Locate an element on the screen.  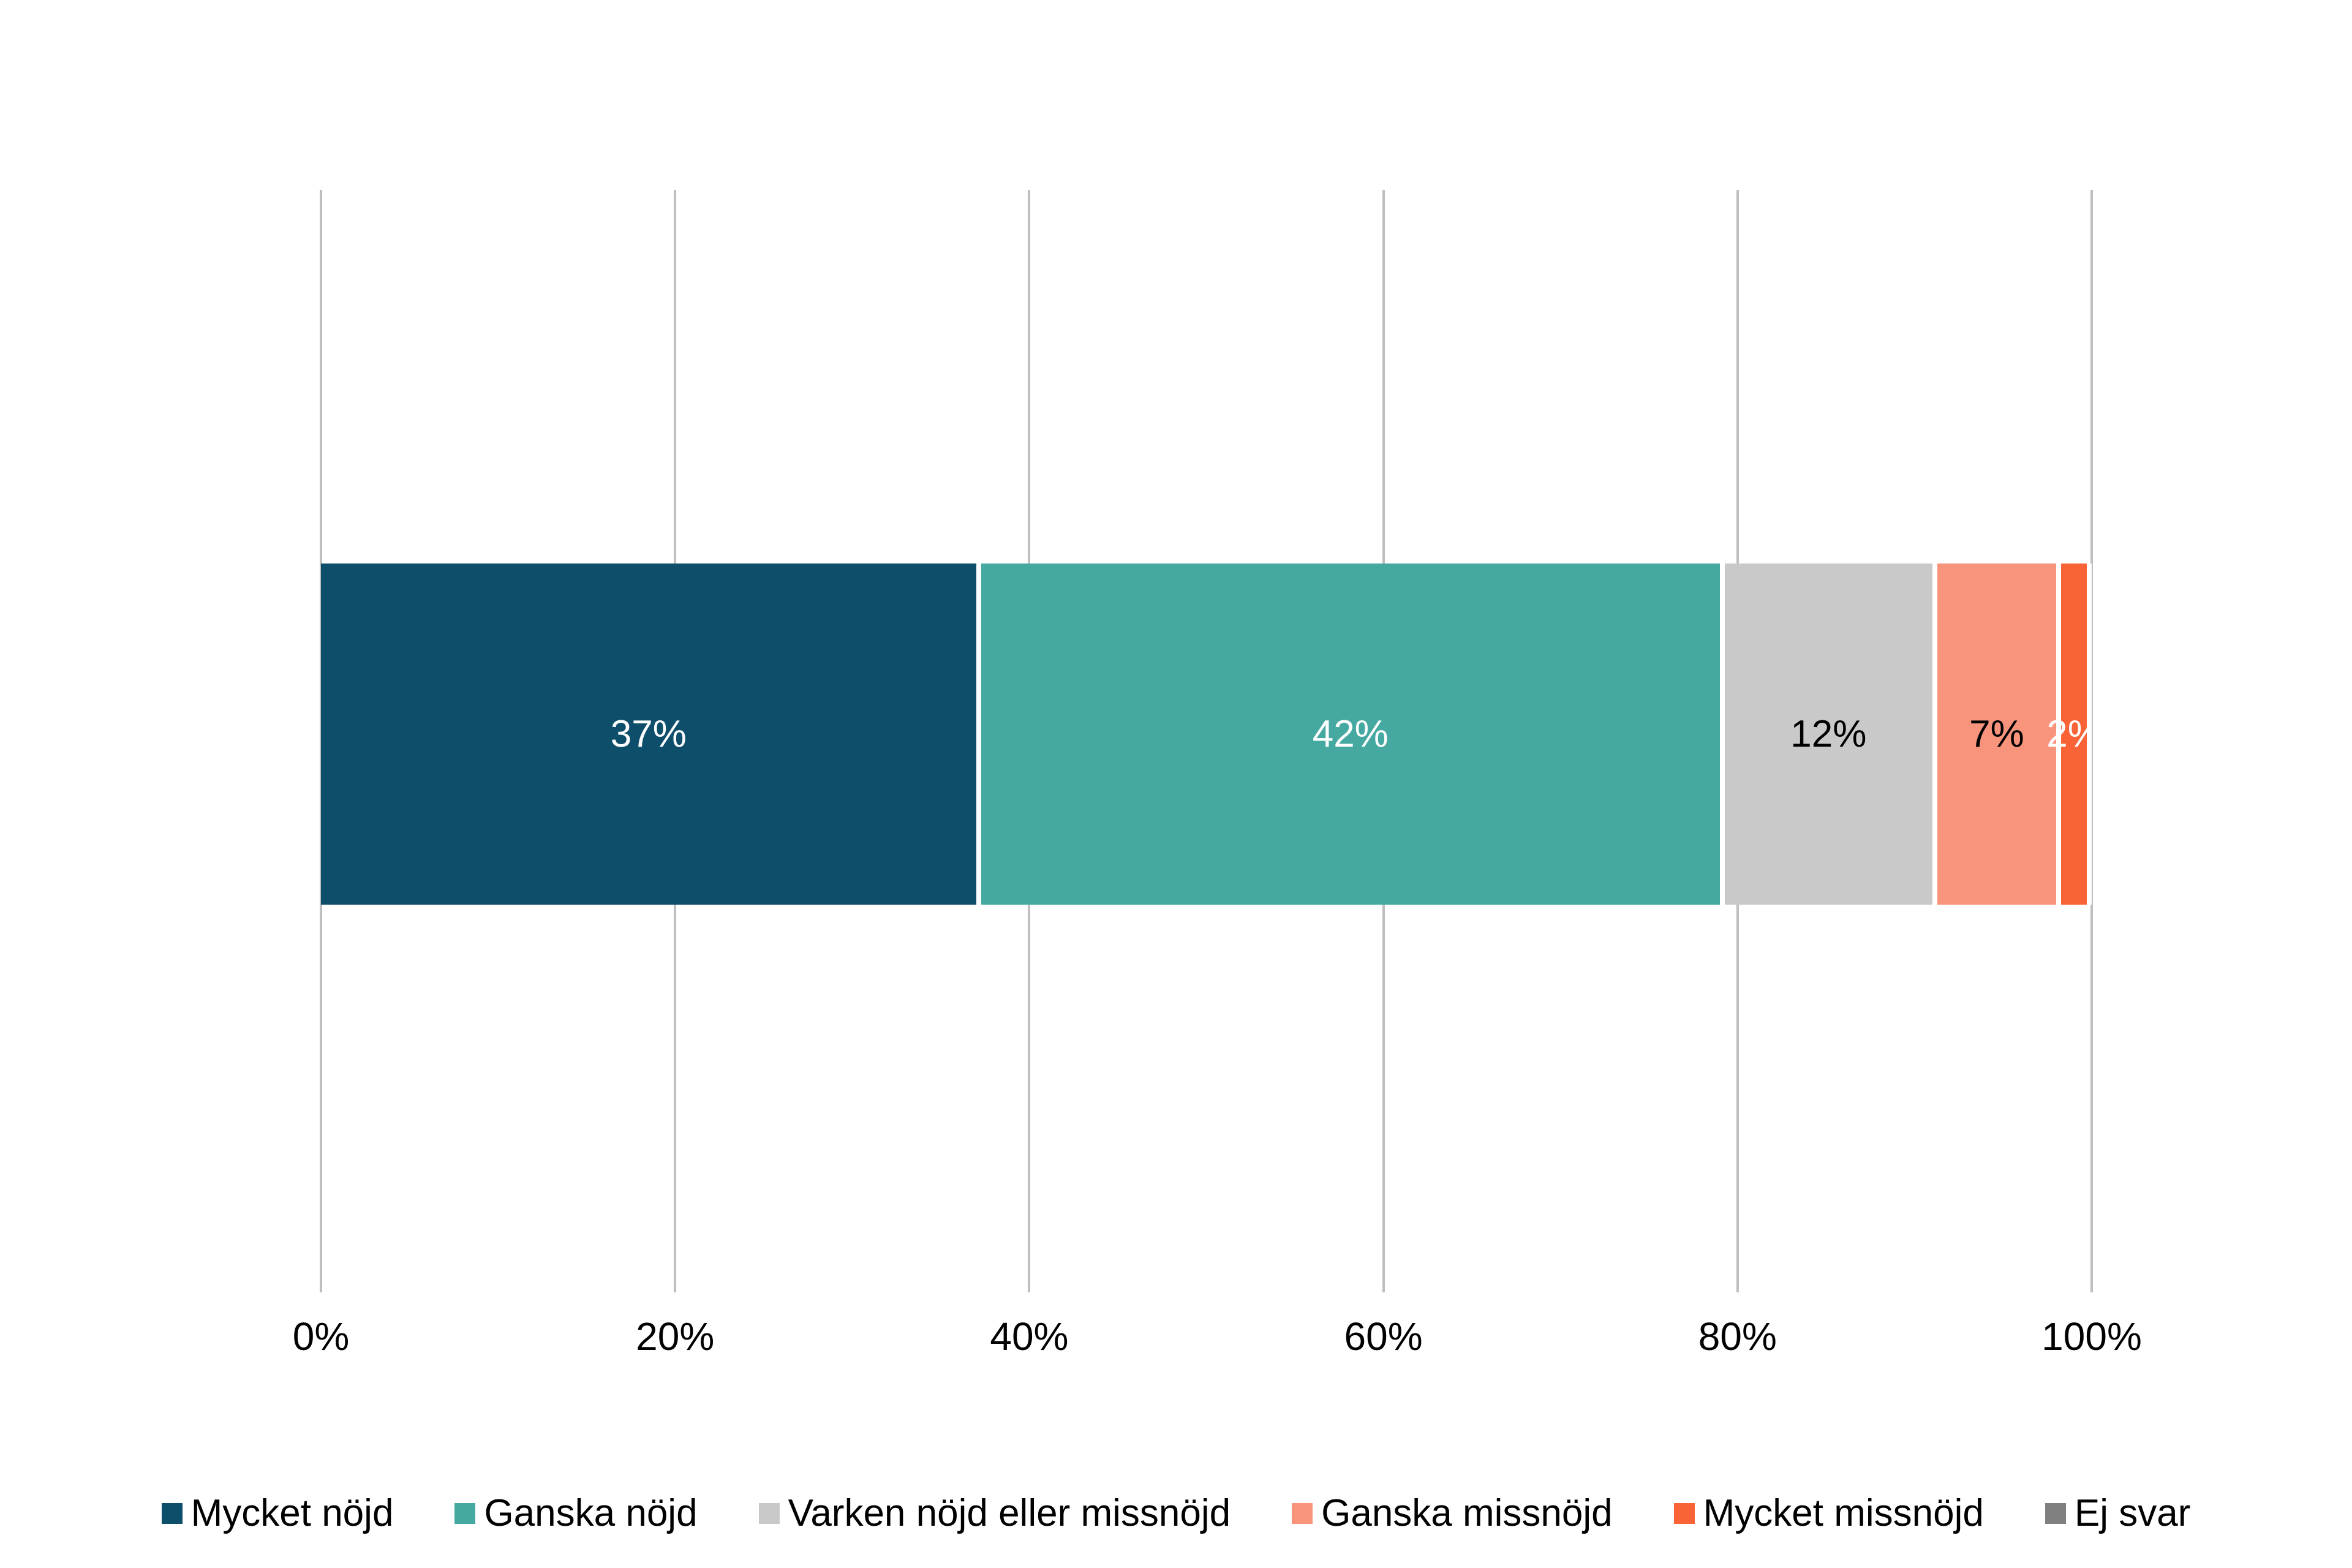
bar-segment-label-ganska-missnojd: 7% is located at coordinates (1997, 734).